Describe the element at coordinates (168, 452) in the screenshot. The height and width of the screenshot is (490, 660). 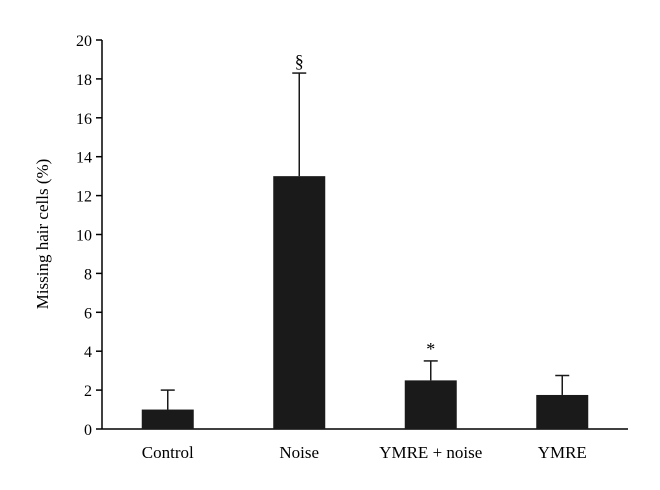
I see `category-label: Control` at that location.